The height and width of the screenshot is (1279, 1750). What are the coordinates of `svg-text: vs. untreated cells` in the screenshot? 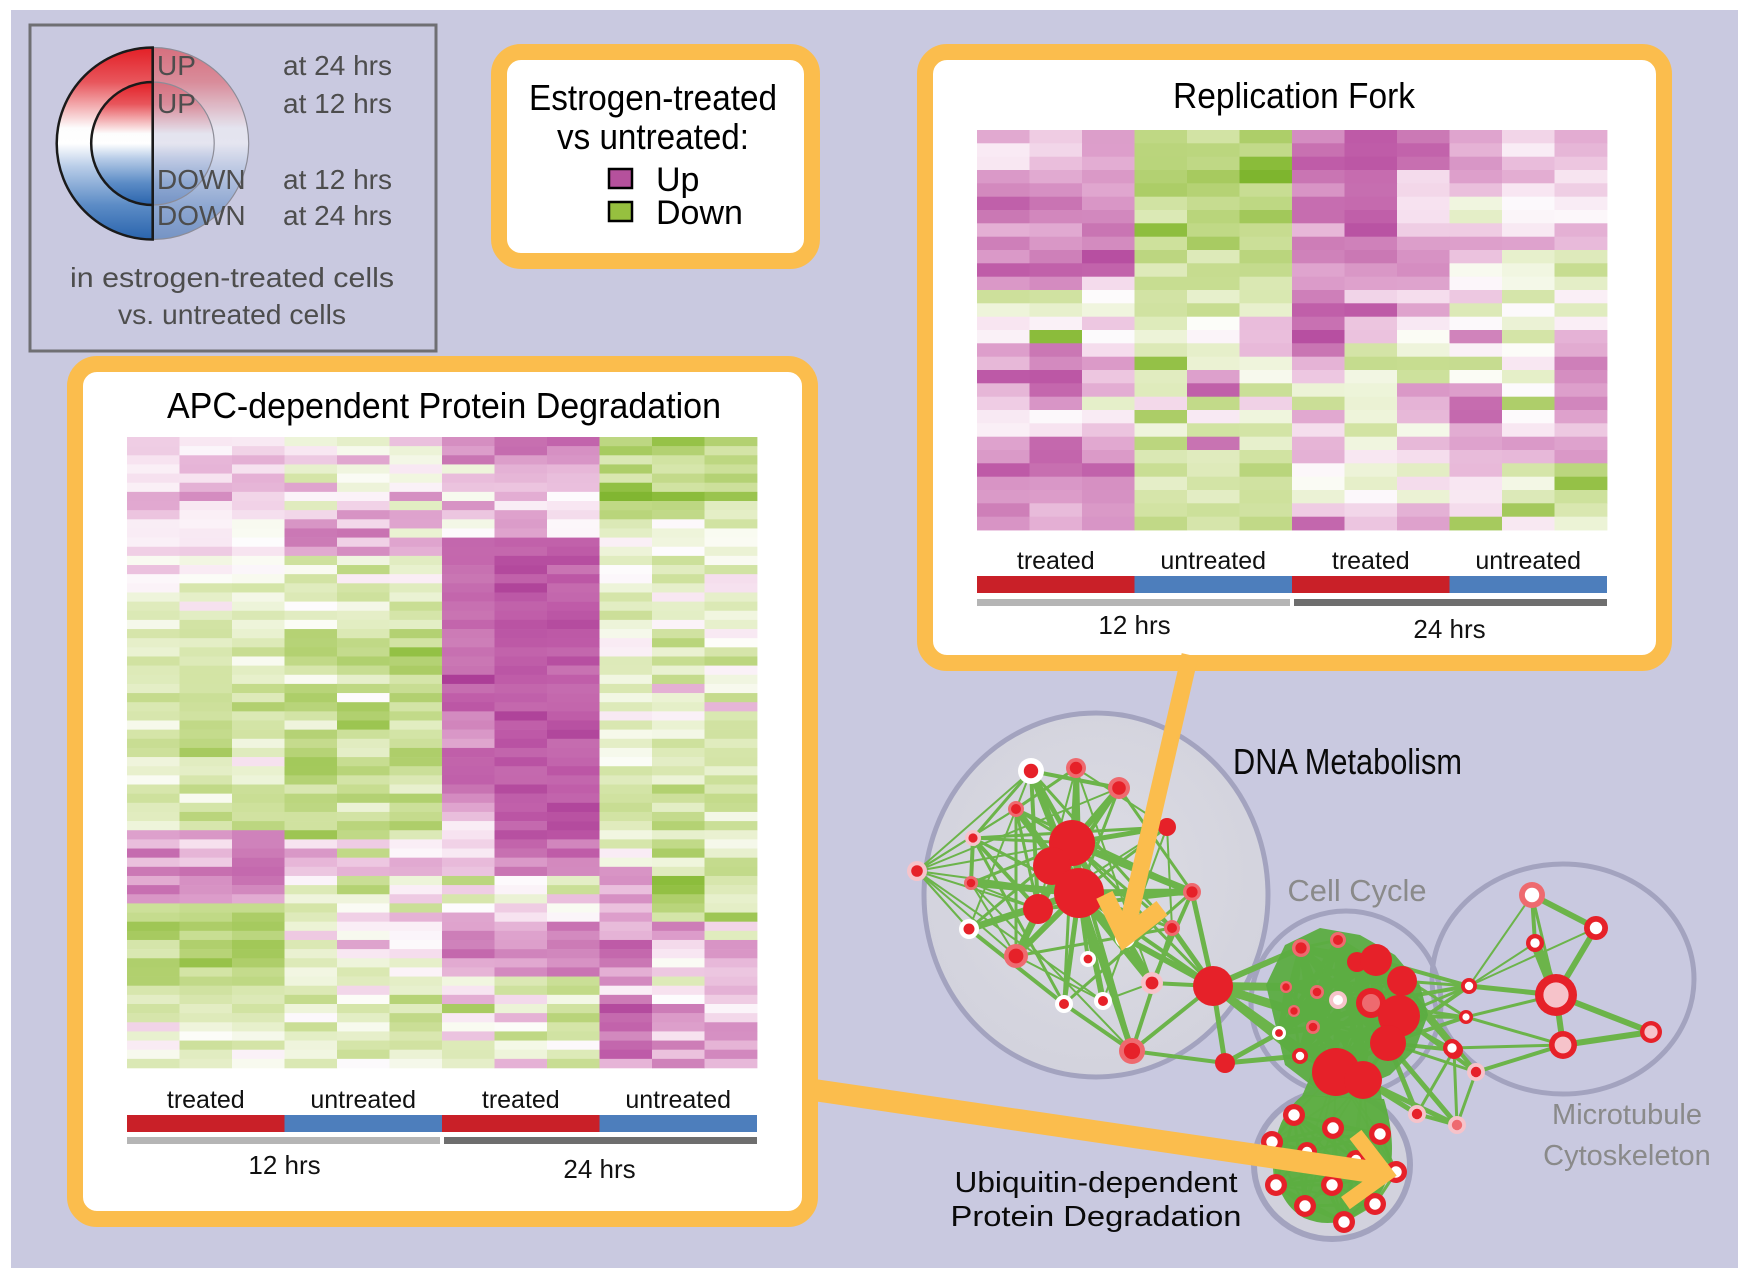 It's located at (232, 314).